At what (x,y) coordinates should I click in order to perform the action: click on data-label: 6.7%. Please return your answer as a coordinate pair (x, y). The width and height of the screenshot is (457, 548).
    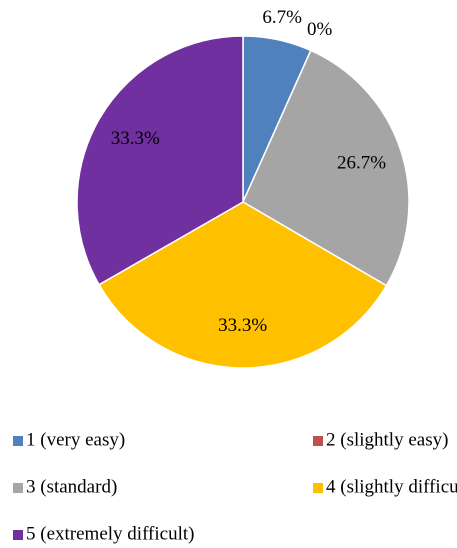
    Looking at the image, I should click on (282, 17).